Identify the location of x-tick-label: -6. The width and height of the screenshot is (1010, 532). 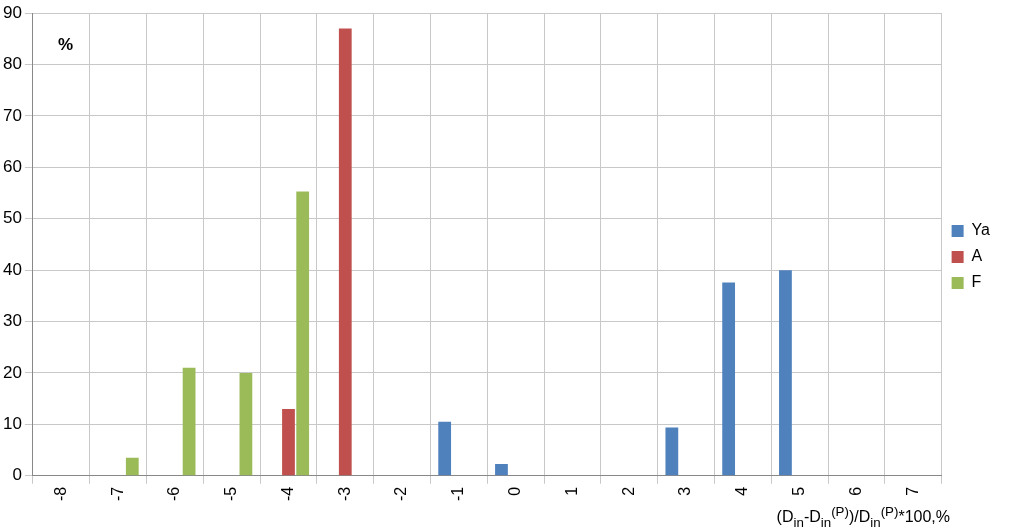
(174, 494).